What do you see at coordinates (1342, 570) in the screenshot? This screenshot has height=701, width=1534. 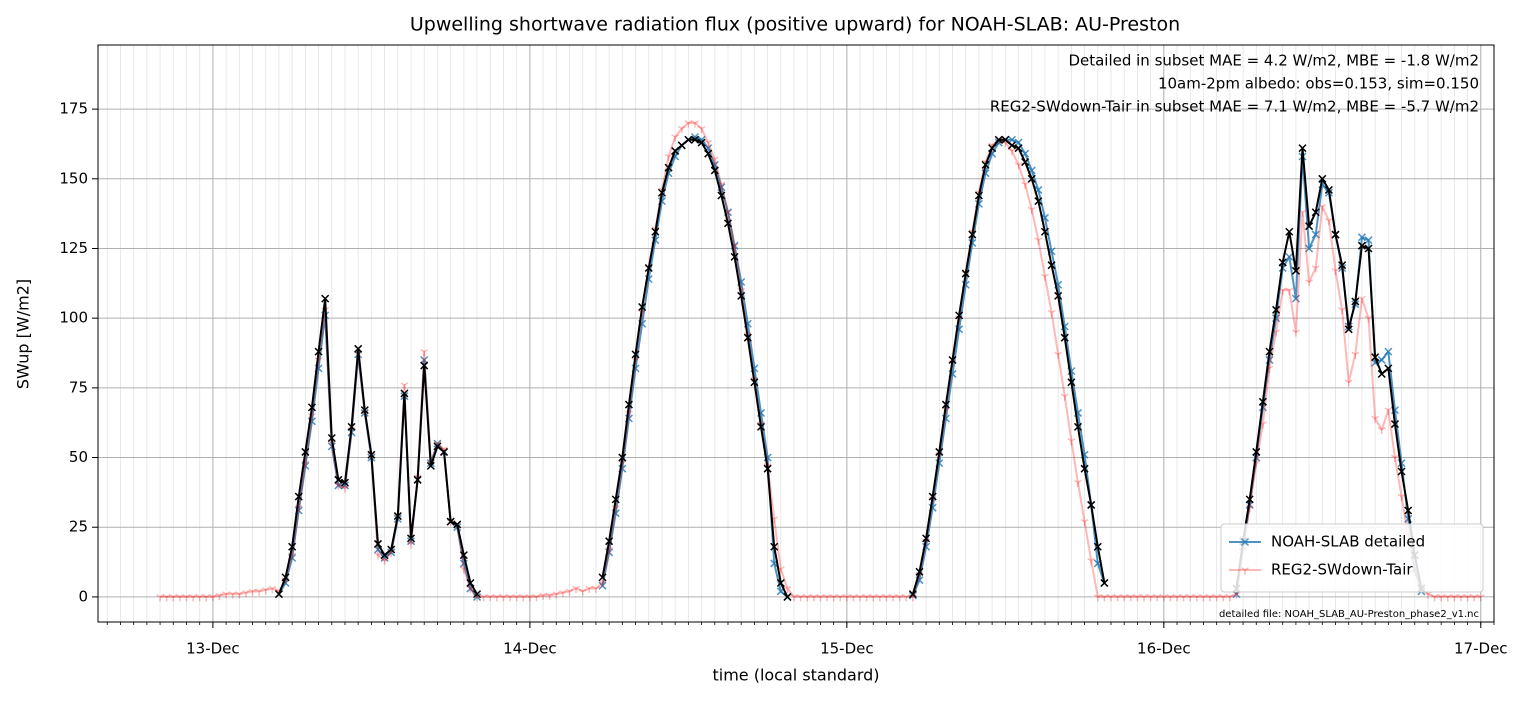 I see `legend-label: REG2-SWdown-Tair` at bounding box center [1342, 570].